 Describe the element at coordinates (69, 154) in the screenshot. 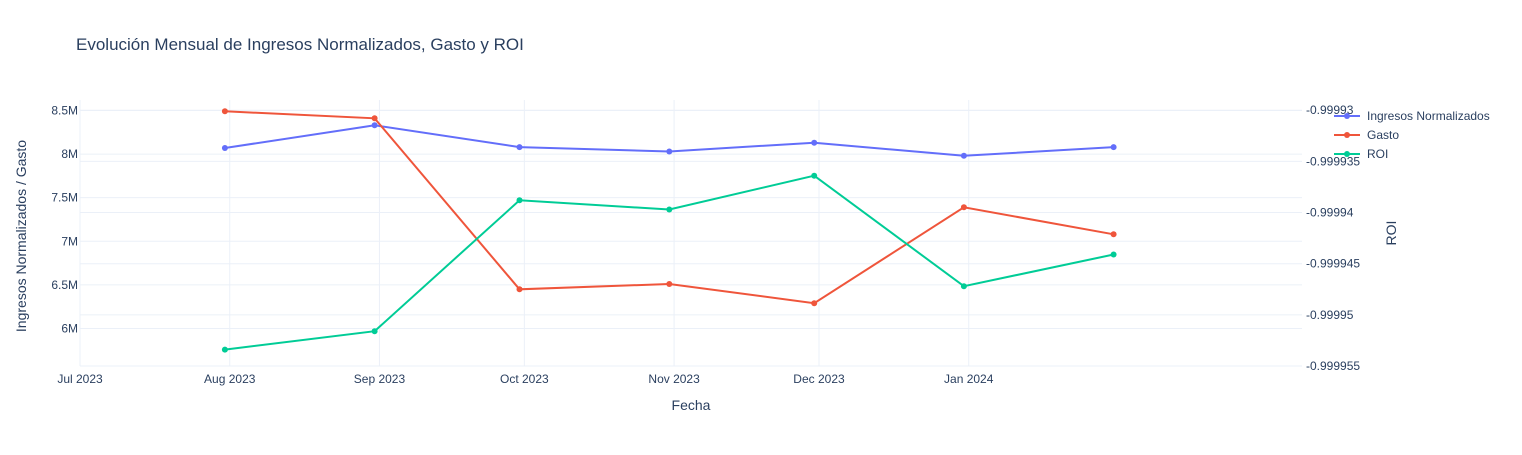

I see `y-tick-label: 8M` at that location.